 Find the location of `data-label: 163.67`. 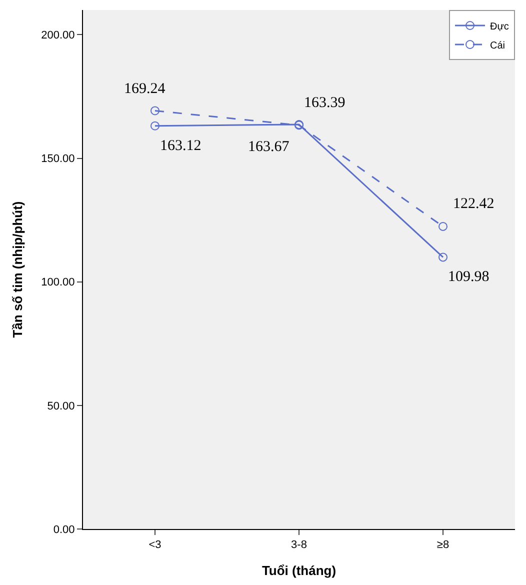

data-label: 163.67 is located at coordinates (269, 147).